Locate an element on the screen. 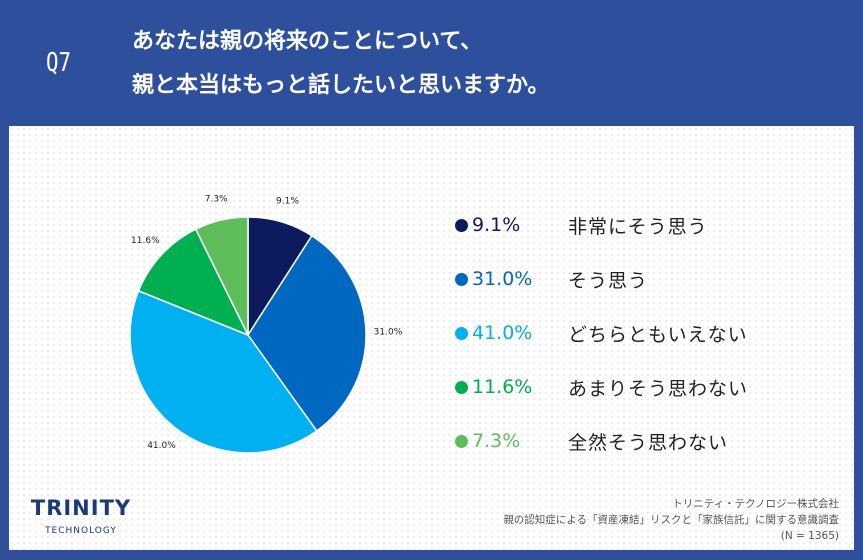  data-label: 9.1% is located at coordinates (287, 202).